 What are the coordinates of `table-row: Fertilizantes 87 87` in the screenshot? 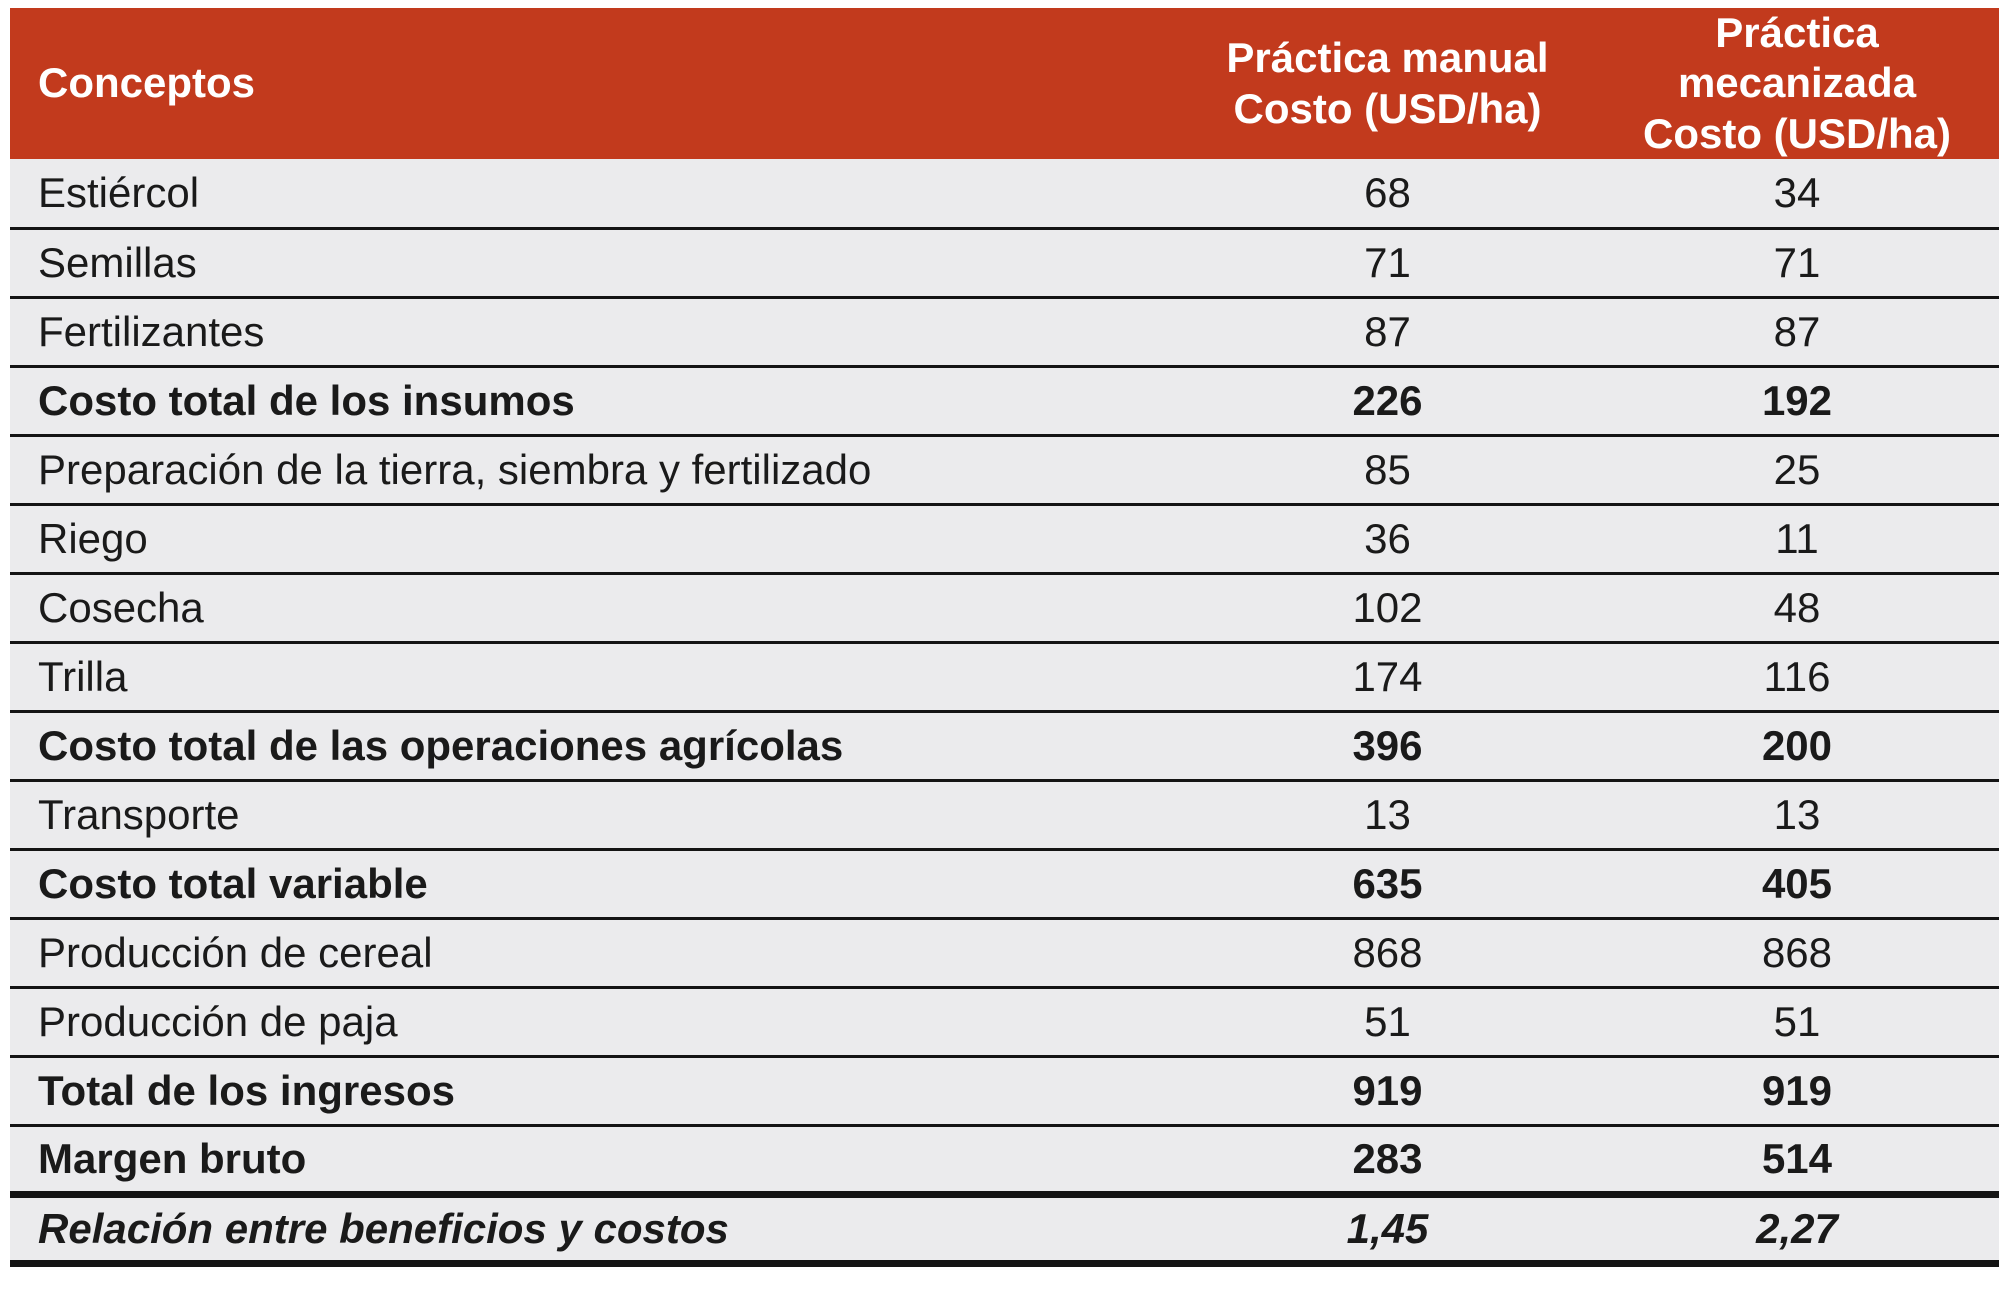 It's located at (1004, 331).